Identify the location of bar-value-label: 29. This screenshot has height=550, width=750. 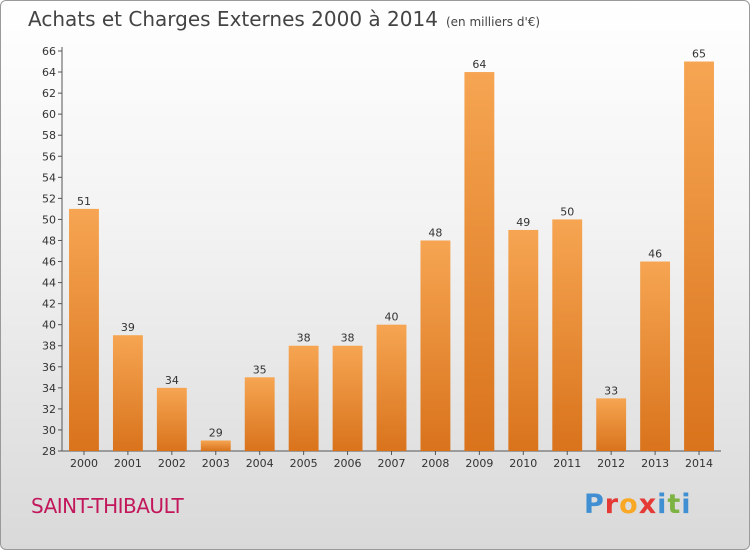
(216, 432).